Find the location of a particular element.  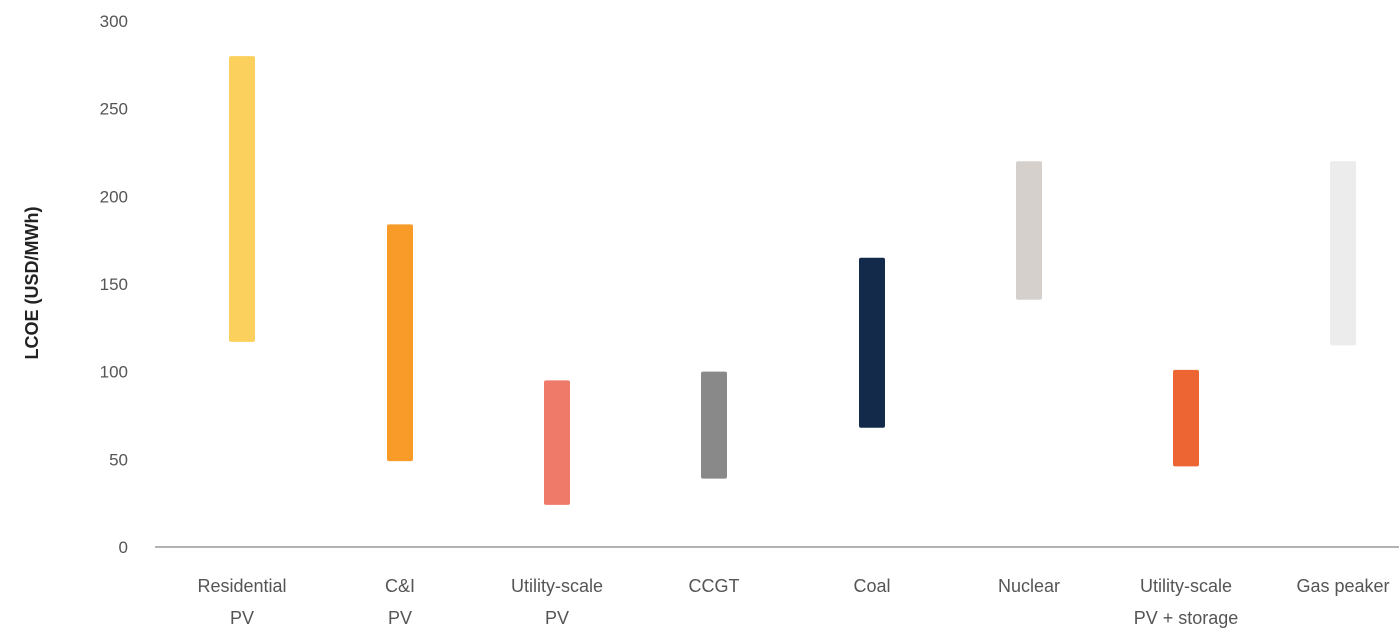

y-tick-label: 50 is located at coordinates (118, 459).